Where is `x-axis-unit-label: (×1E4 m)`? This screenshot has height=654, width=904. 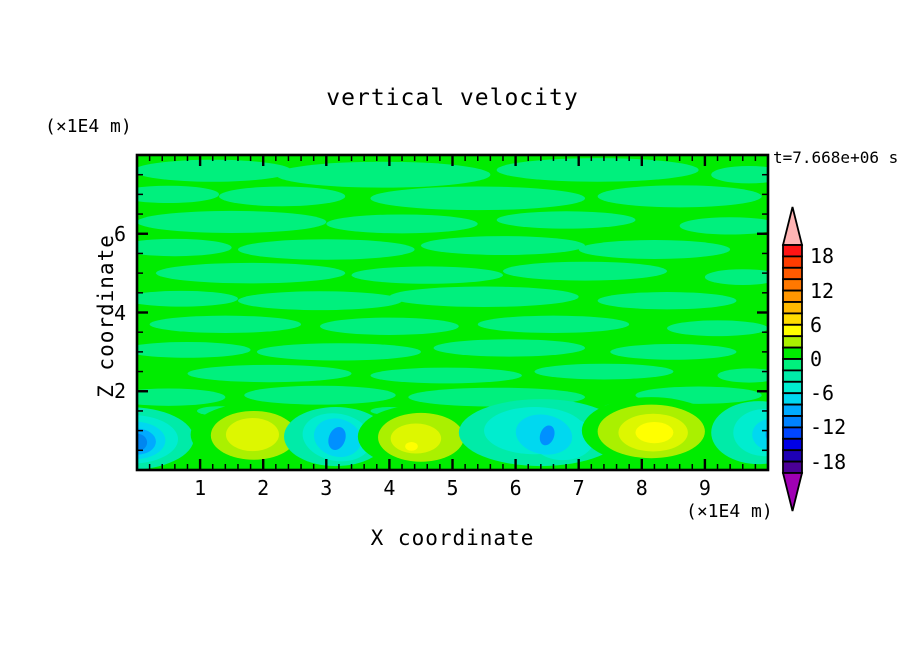
x-axis-unit-label: (×1E4 m) is located at coordinates (729, 511).